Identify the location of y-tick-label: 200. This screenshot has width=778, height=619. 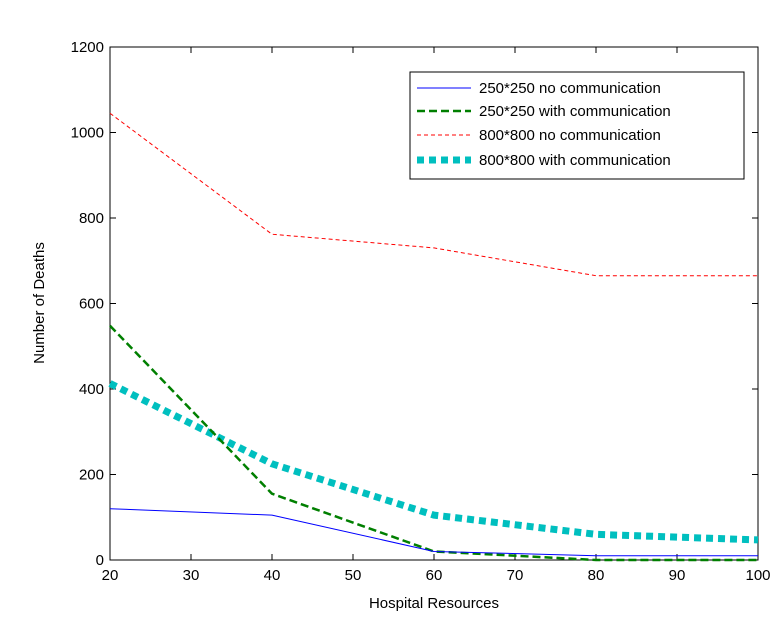
(91, 475).